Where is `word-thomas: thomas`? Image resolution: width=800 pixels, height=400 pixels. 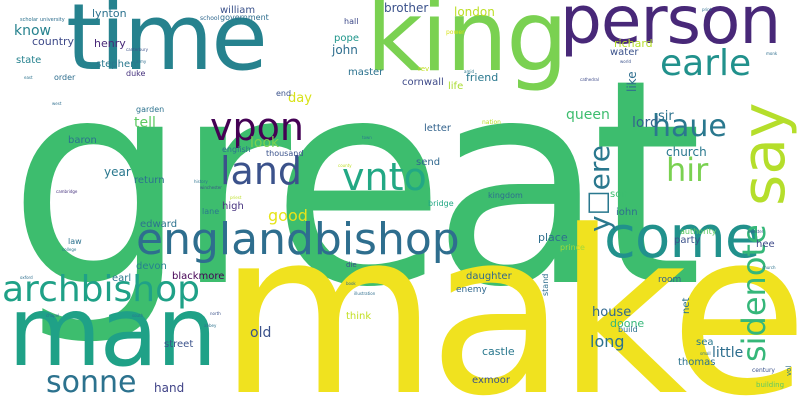
word-thomas: thomas is located at coordinates (697, 362).